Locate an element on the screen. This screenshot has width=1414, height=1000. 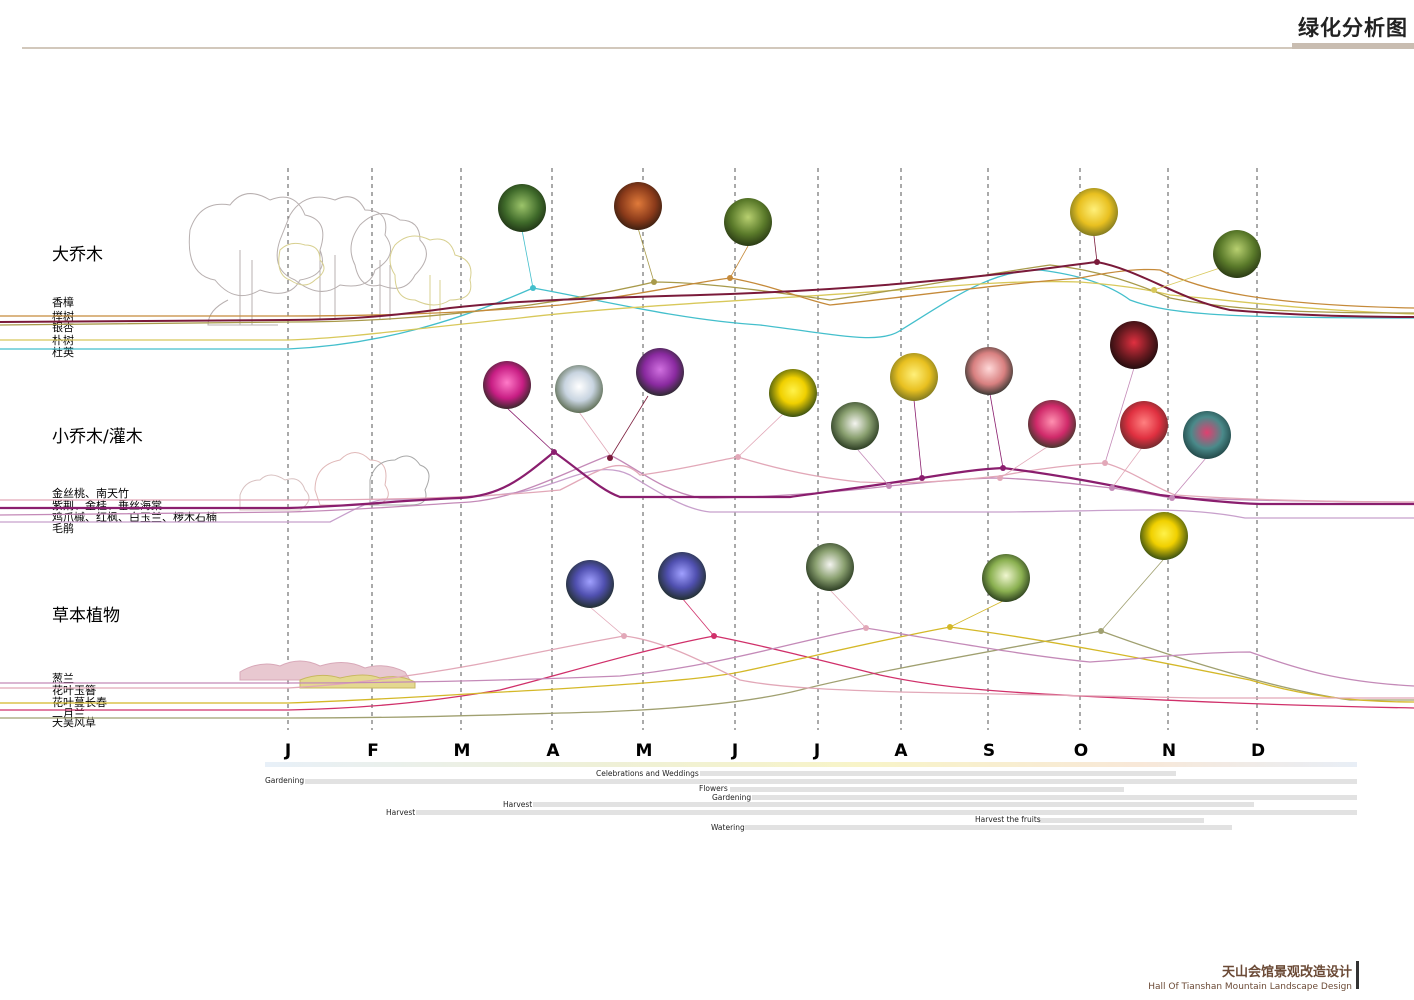
species-label: 香樟 is located at coordinates (63, 302).